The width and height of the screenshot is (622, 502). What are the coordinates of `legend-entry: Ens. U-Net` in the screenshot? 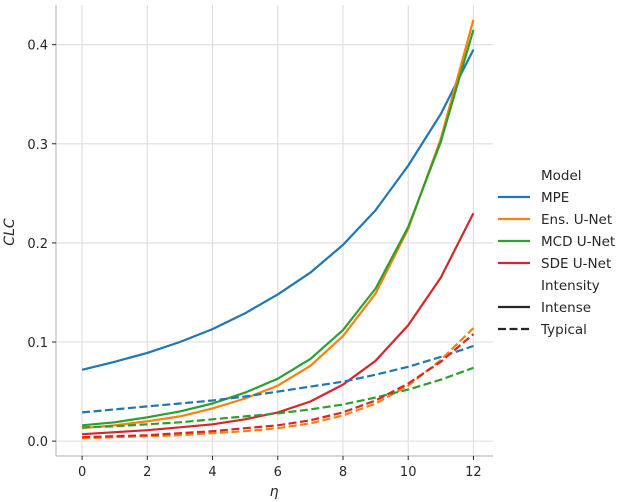 It's located at (576, 220).